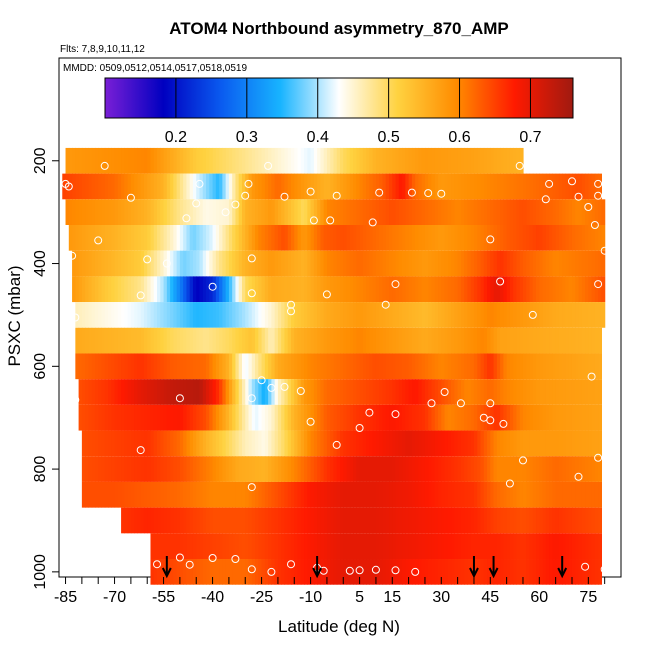 The width and height of the screenshot is (650, 650). I want to click on y-tick-label: 600, so click(40, 366).